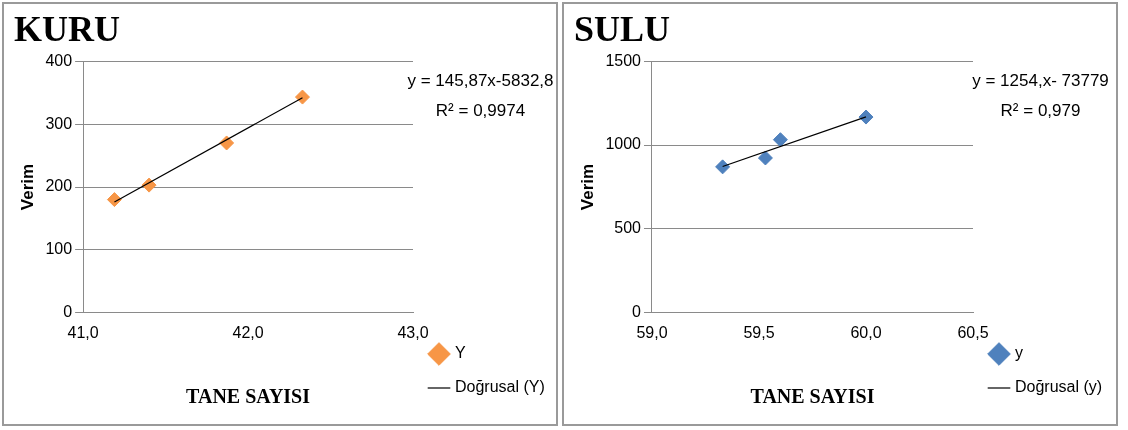 This screenshot has height=430, width=1128. What do you see at coordinates (59, 249) in the screenshot?
I see `y-tick-label: 100` at bounding box center [59, 249].